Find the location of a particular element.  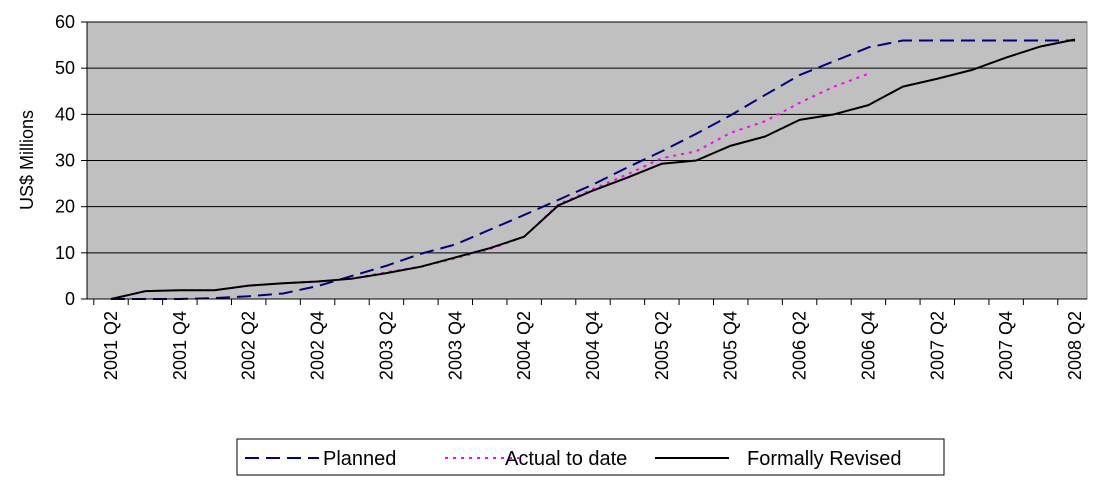

x-tick-label: 2003 Q4 is located at coordinates (455, 345).